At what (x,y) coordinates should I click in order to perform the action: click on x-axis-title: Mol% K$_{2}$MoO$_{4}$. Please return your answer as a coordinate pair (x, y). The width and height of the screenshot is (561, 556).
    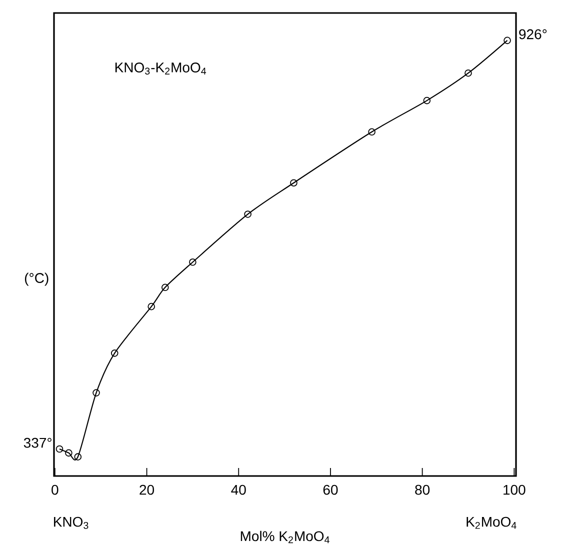
    Looking at the image, I should click on (285, 537).